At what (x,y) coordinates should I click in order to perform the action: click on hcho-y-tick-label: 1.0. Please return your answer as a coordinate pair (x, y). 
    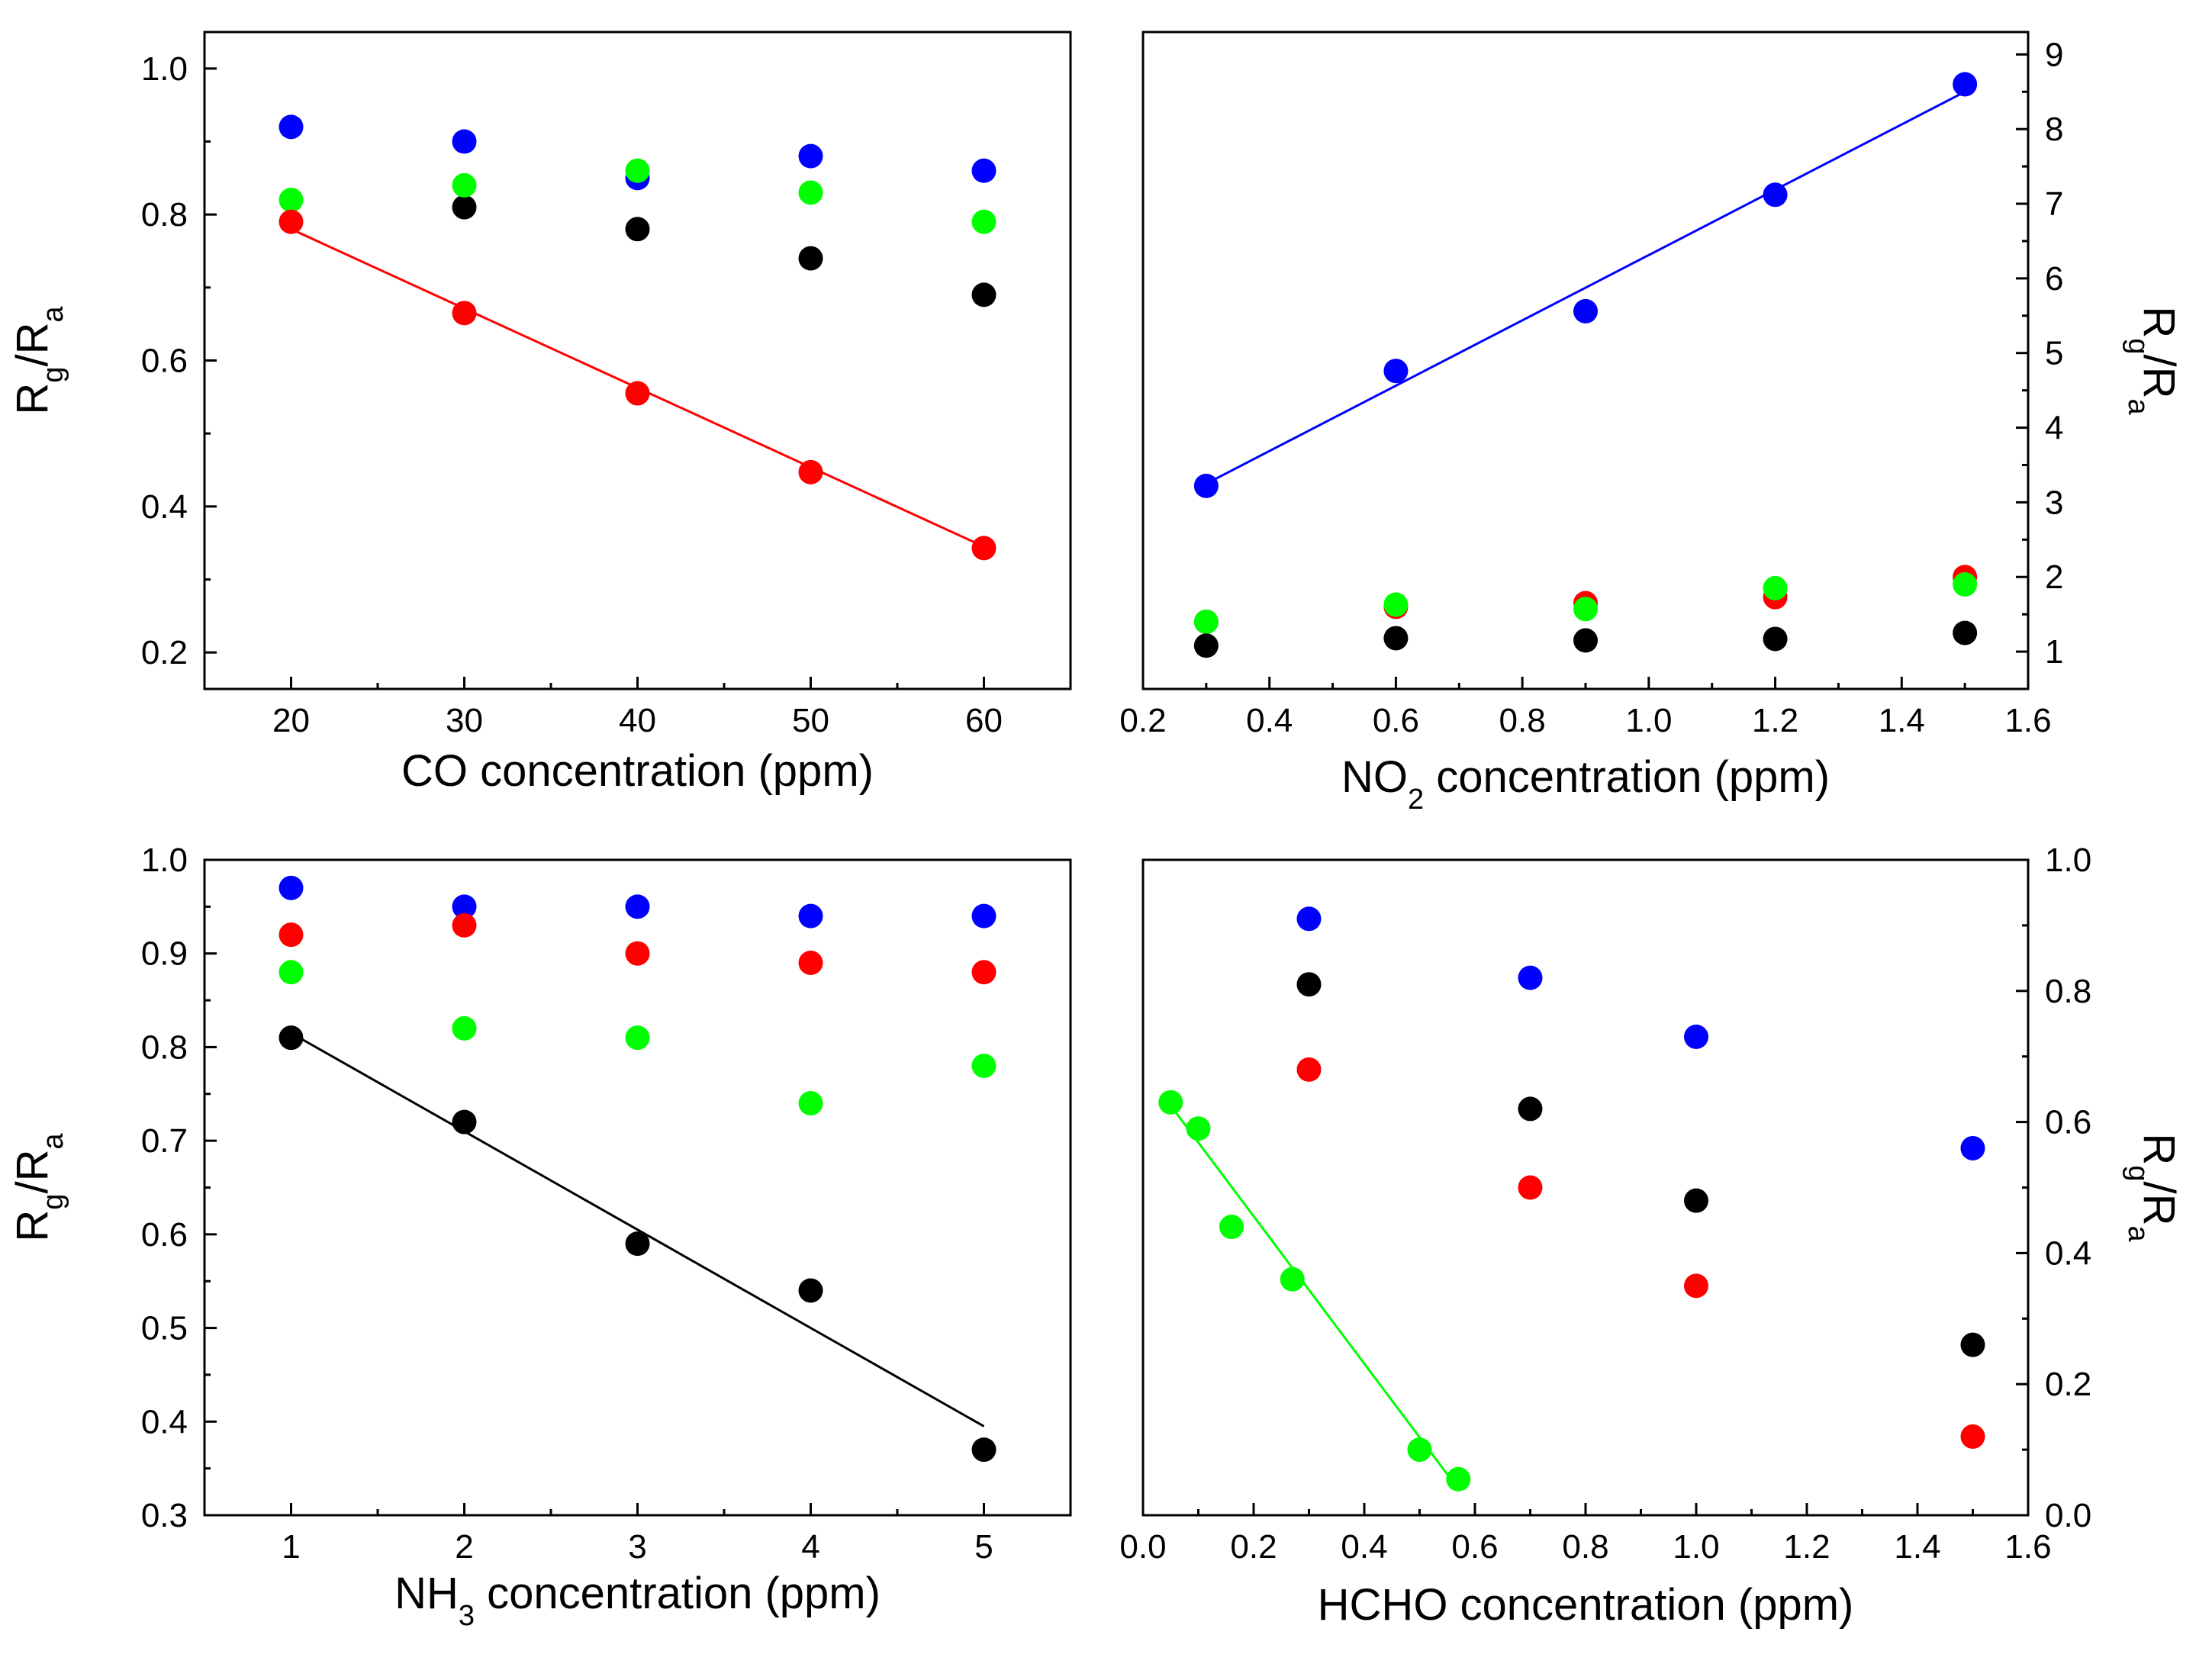
    Looking at the image, I should click on (2068, 861).